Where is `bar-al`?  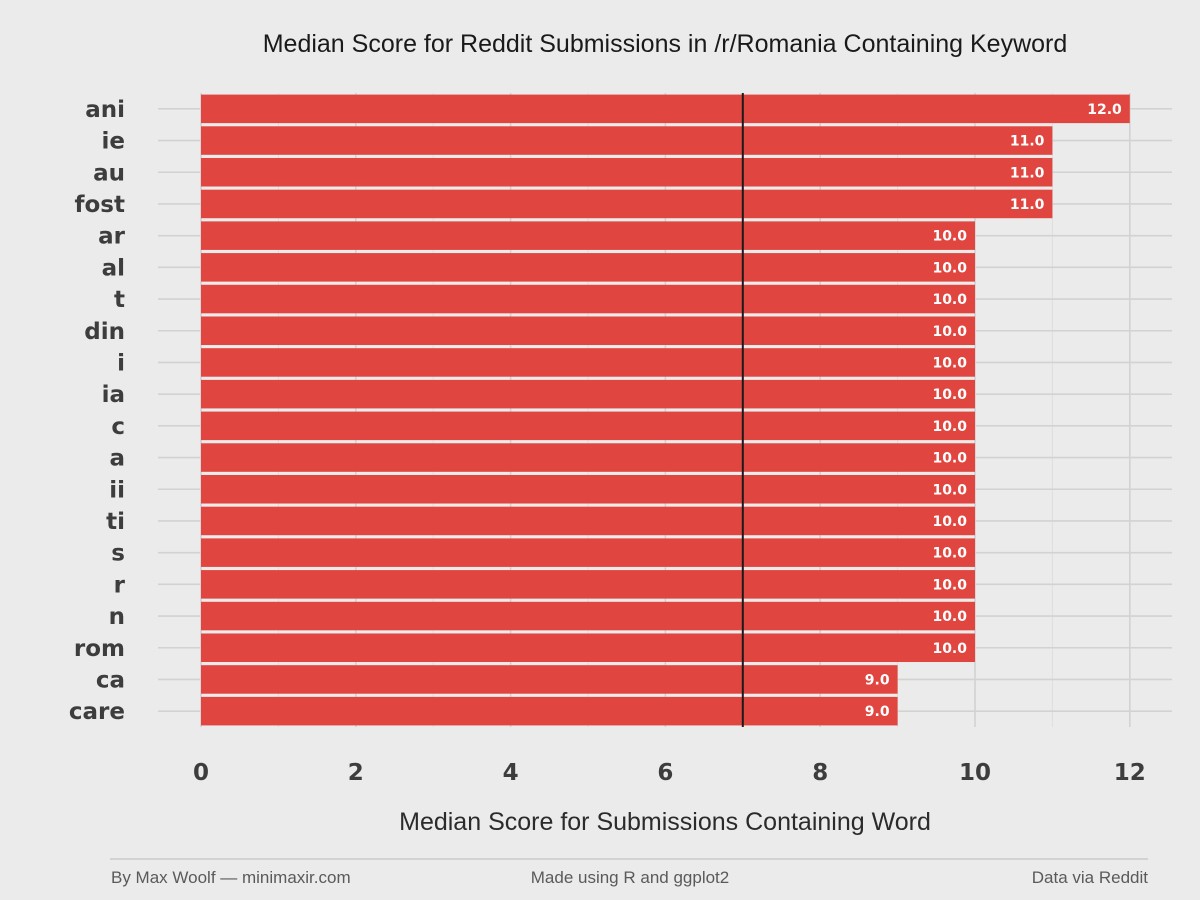 bar-al is located at coordinates (588, 267).